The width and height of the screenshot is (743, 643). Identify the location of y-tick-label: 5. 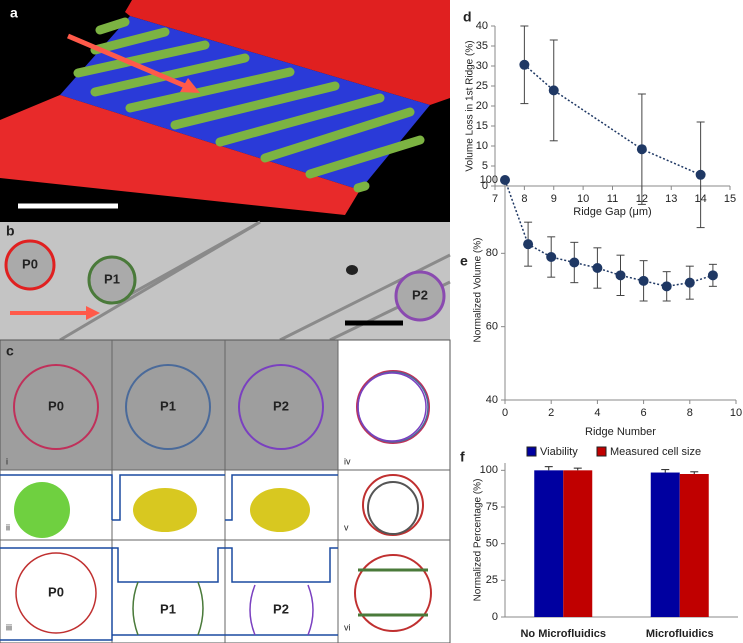
(485, 166).